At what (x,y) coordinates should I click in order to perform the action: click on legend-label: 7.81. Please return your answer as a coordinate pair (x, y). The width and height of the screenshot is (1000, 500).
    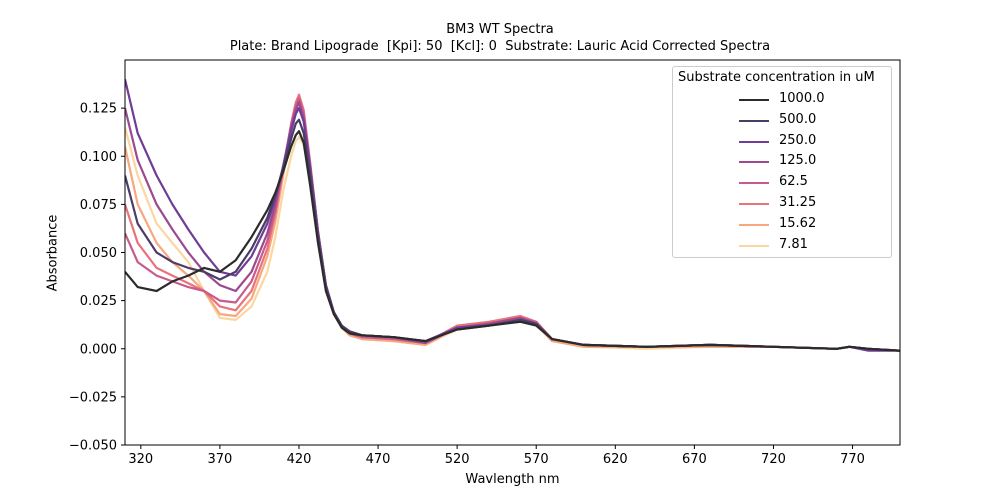
    Looking at the image, I should click on (793, 244).